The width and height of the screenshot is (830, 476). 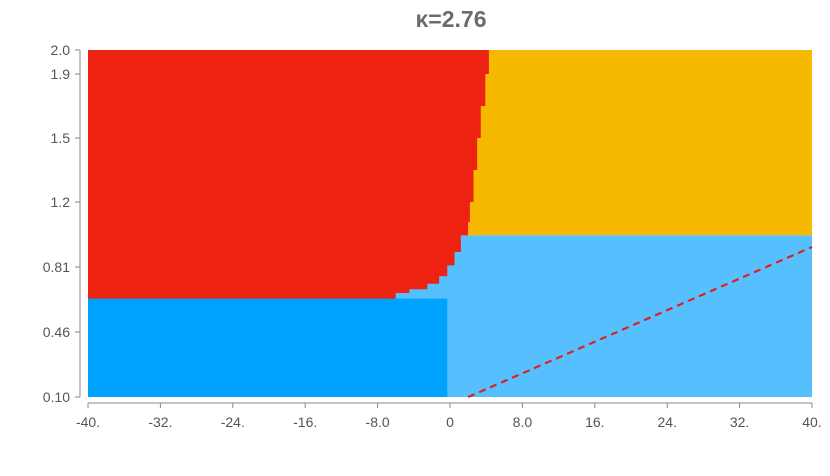 I want to click on y-tick-label: 2.0, so click(x=61, y=50).